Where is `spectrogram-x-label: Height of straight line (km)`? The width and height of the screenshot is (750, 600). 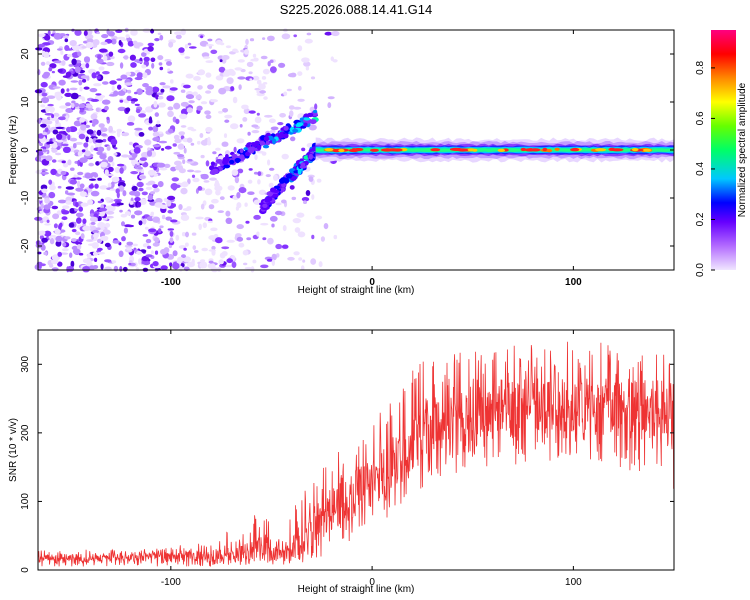
spectrogram-x-label: Height of straight line (km) is located at coordinates (356, 290).